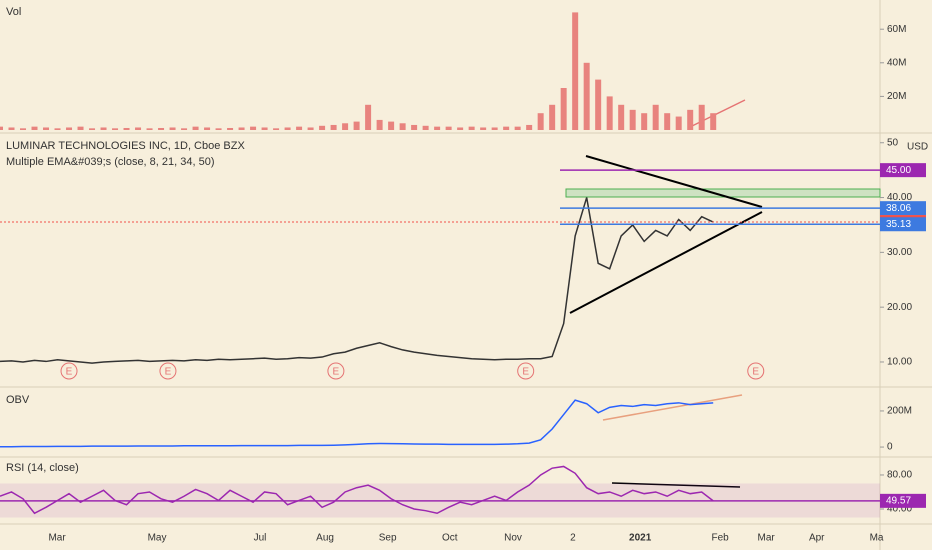 Image resolution: width=932 pixels, height=550 pixels. I want to click on y-tick-label: 40M, so click(896, 62).